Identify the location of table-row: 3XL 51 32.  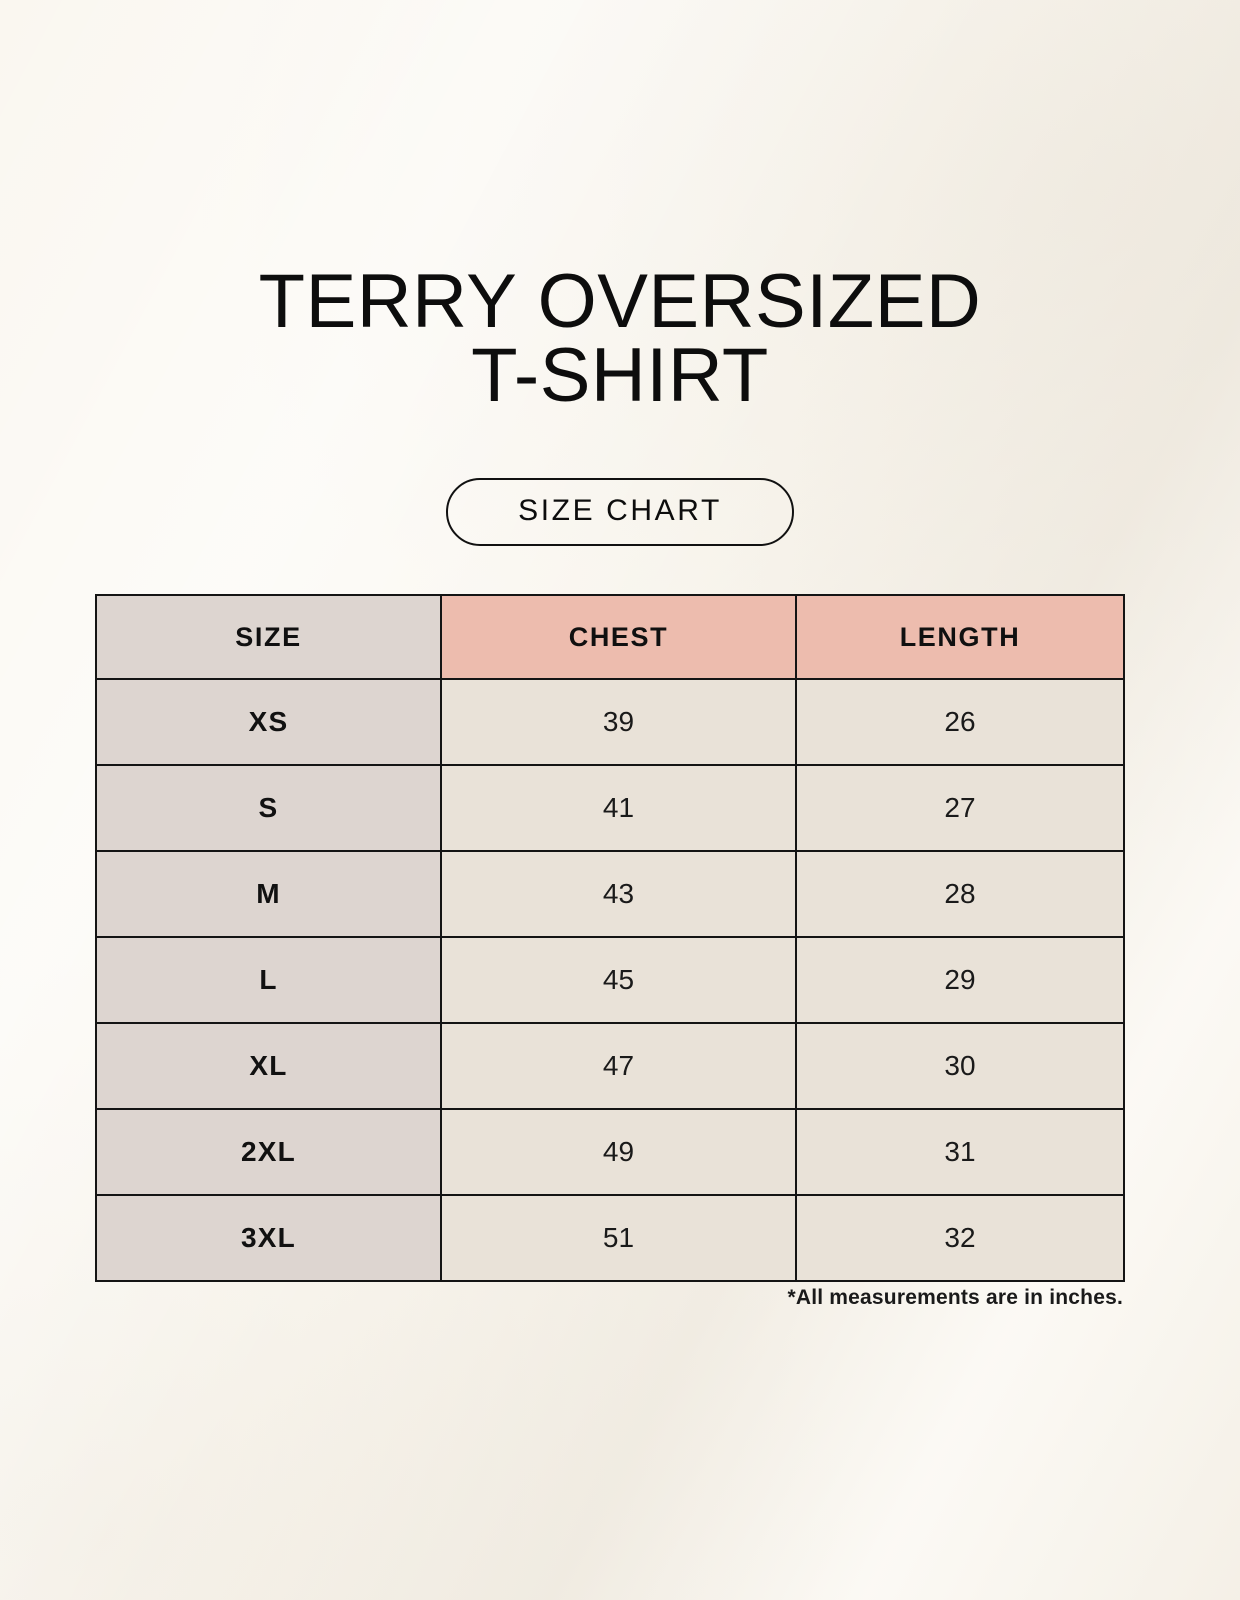
(610, 1238).